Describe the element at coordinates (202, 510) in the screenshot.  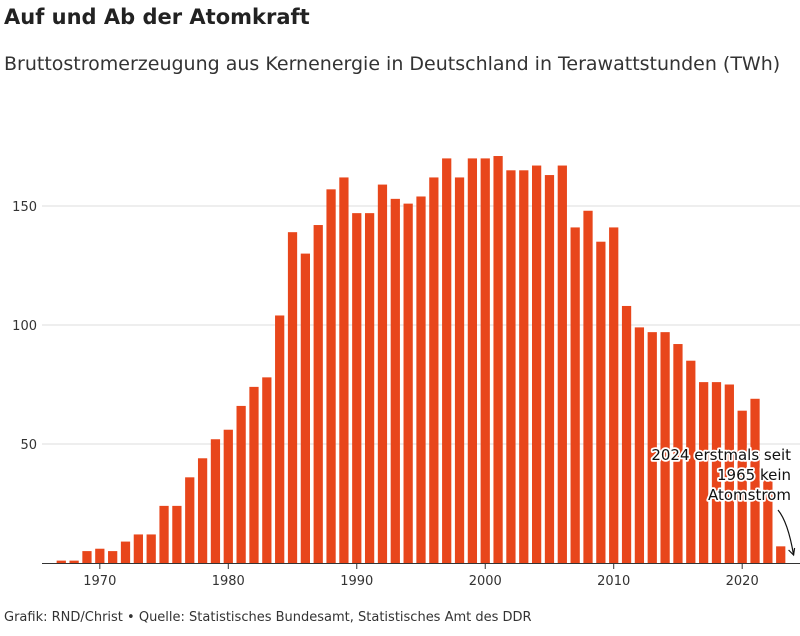
I see `bar-1978` at that location.